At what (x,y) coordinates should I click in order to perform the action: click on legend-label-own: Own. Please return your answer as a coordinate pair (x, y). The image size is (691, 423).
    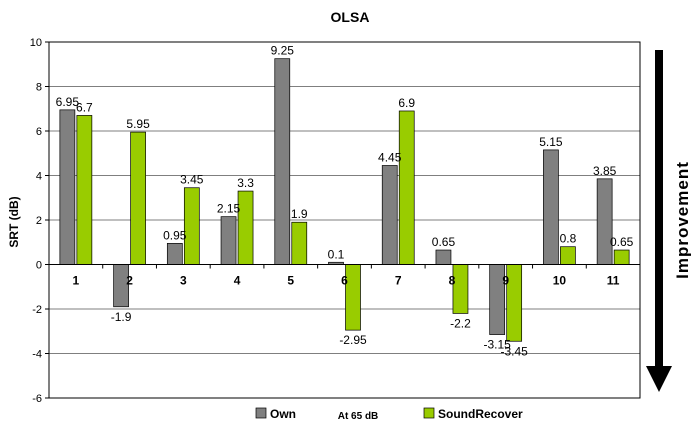
    Looking at the image, I should click on (283, 414).